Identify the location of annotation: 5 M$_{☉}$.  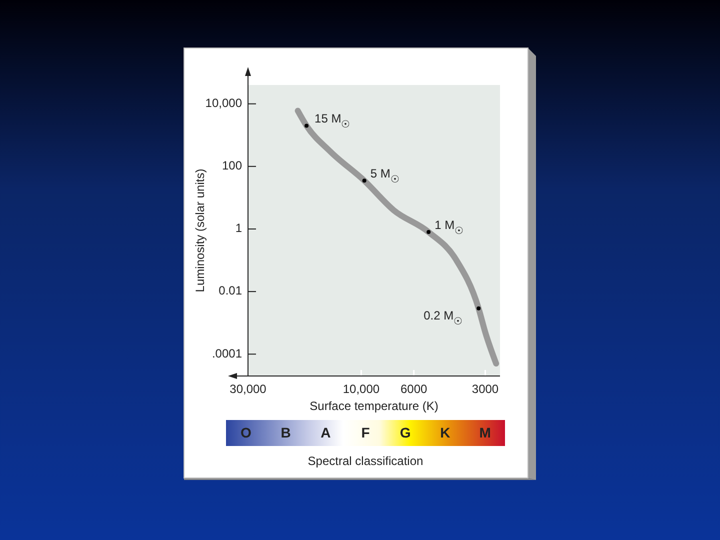
(385, 176).